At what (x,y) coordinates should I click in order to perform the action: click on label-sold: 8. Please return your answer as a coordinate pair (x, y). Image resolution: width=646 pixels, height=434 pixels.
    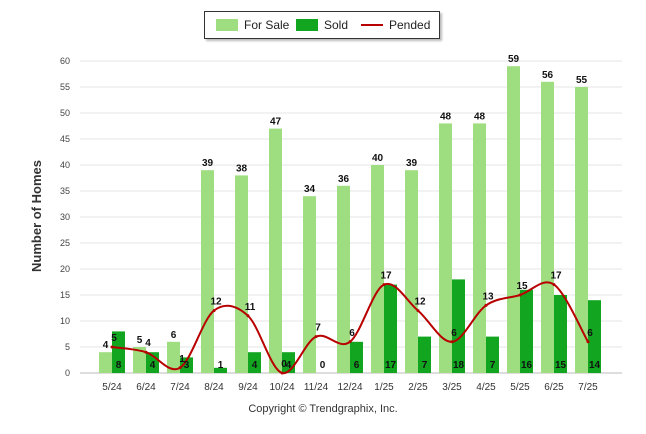
    Looking at the image, I should click on (119, 365).